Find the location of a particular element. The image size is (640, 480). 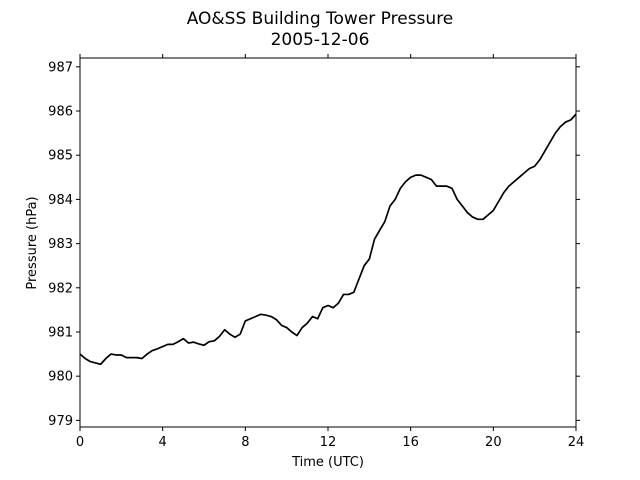

y-axis-label: Pressure (hPa) is located at coordinates (32, 242).